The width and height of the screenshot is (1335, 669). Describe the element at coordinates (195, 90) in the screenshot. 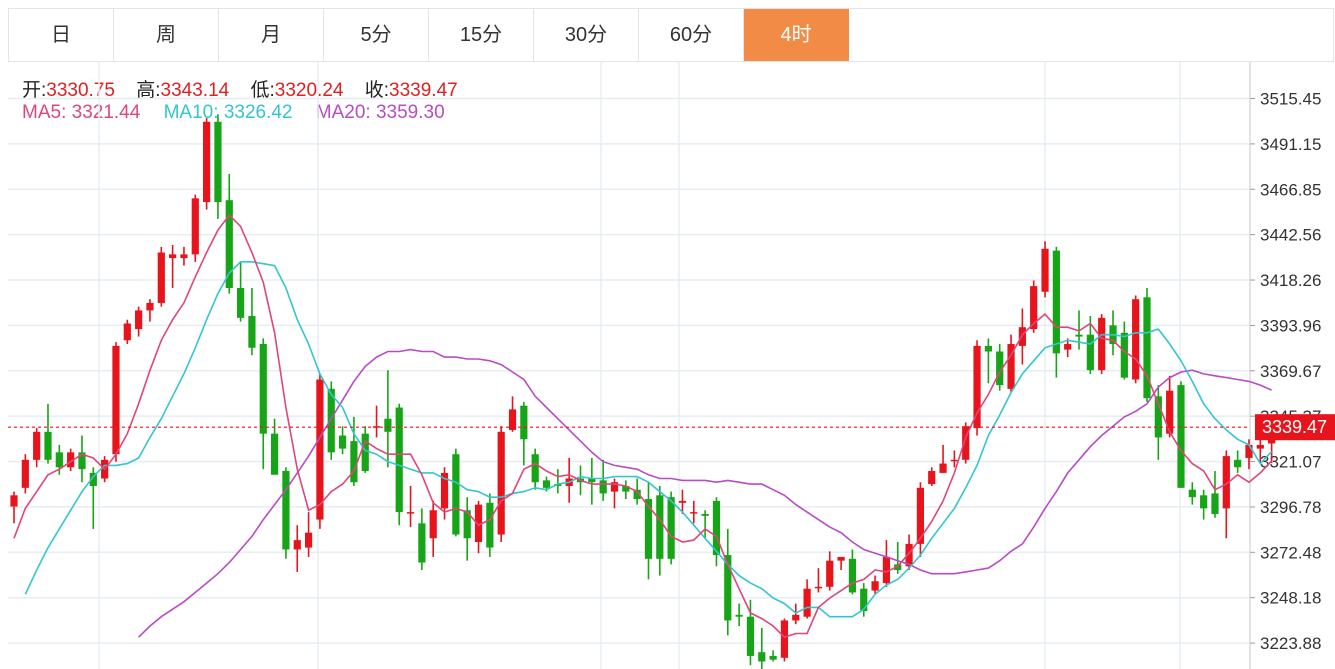

I see `high-value: 3343.14` at that location.